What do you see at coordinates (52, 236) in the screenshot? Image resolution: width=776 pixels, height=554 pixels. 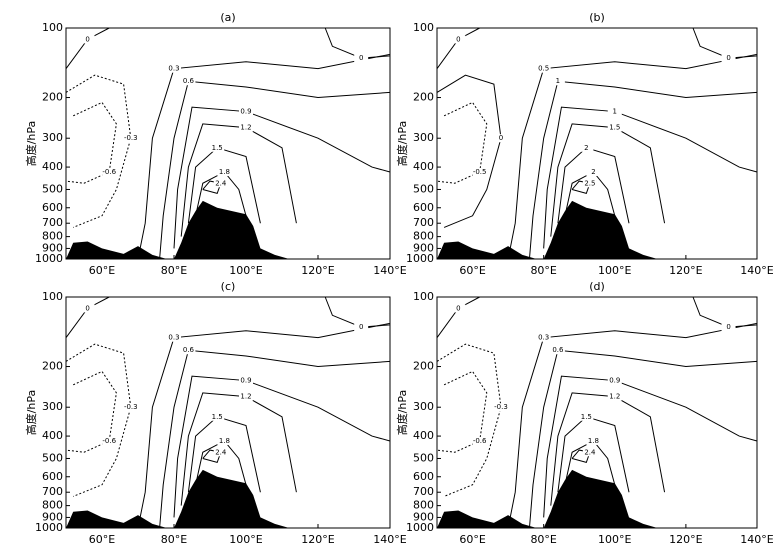 I see `y-tick-label: 800` at bounding box center [52, 236].